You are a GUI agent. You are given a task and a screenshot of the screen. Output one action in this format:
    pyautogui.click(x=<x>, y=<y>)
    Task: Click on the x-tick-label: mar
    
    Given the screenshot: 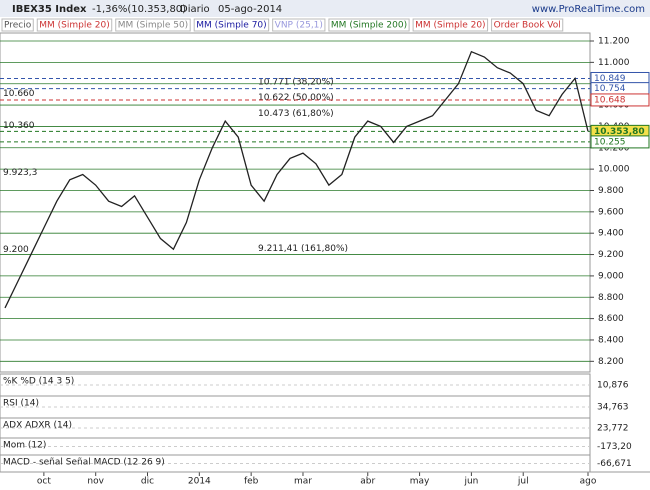 What is the action you would take?
    pyautogui.click(x=303, y=482)
    